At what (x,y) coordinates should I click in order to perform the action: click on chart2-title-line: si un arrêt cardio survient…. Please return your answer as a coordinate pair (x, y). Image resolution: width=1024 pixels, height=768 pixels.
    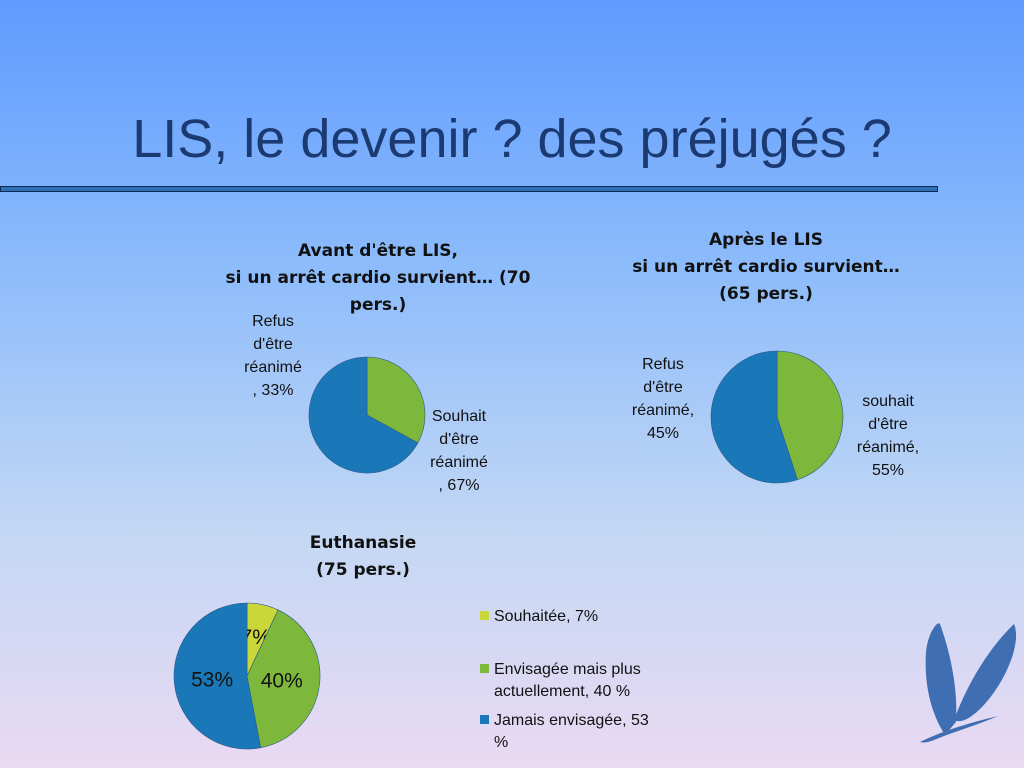
    Looking at the image, I should click on (766, 267).